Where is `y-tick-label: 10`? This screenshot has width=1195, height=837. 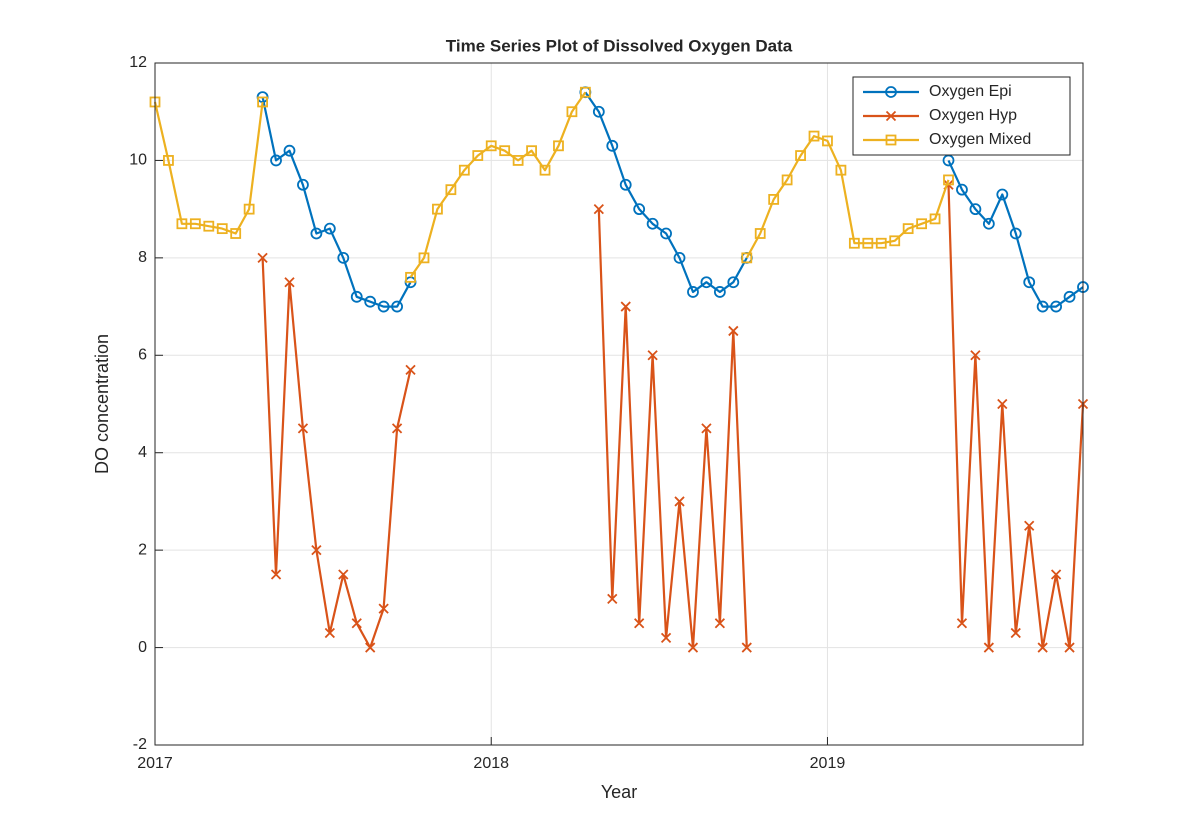
y-tick-label: 10 is located at coordinates (138, 160).